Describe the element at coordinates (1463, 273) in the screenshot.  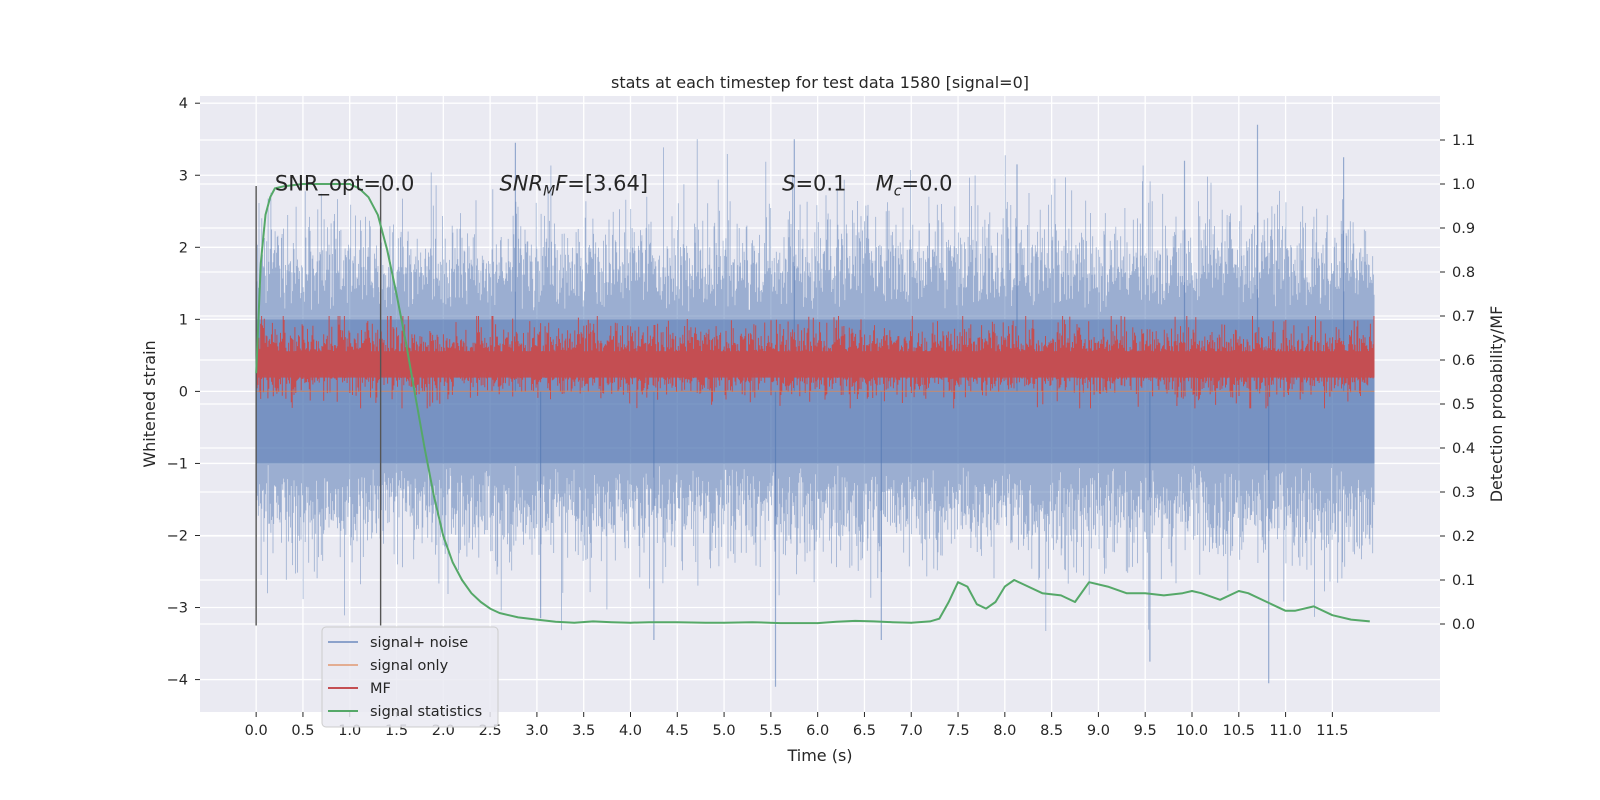
I see `y2-tick-label: 0.8` at that location.